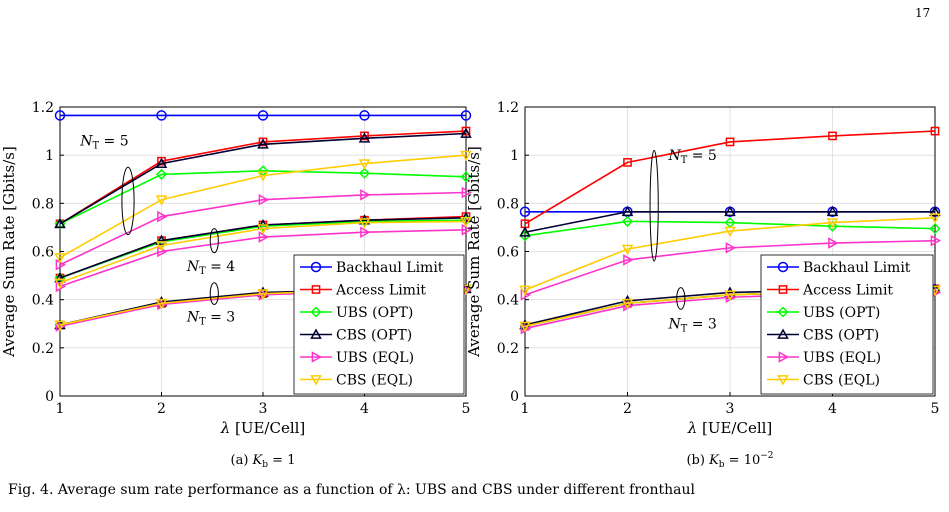  I want to click on annotation-label: NT = 3, so click(210, 318).